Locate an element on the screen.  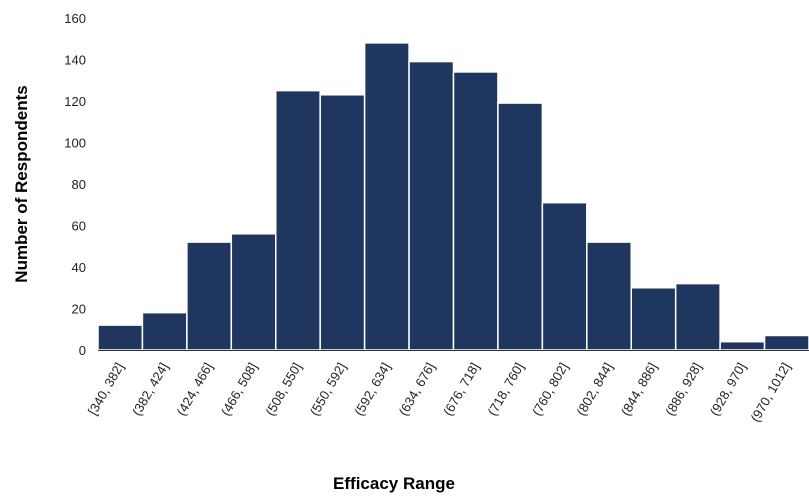
y-tick-label: 60 is located at coordinates (79, 226).